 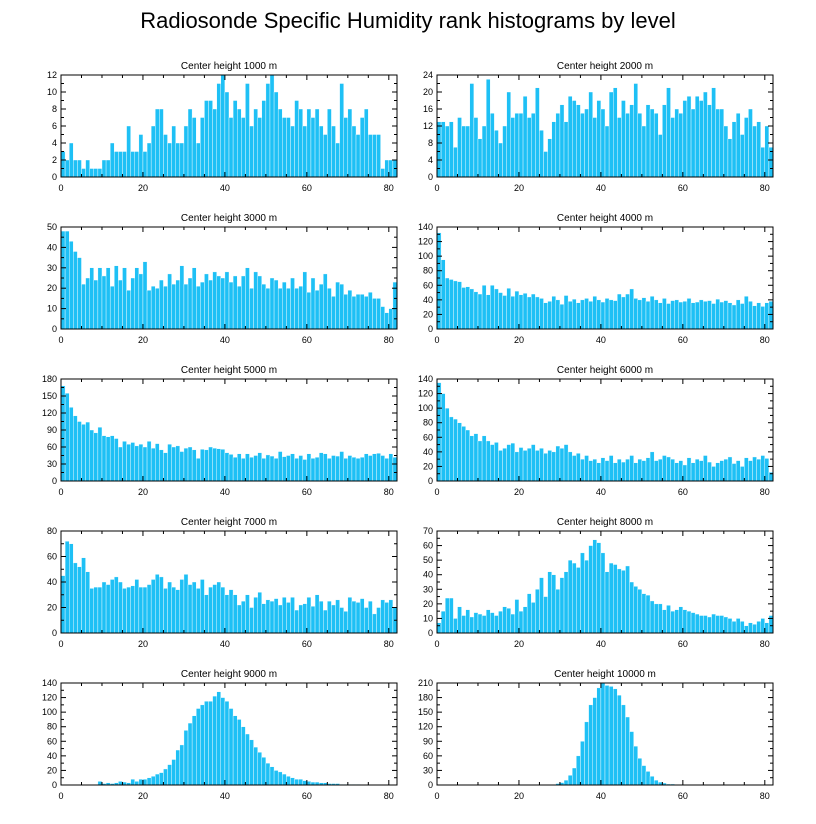 I want to click on x-tick-label: 40, so click(x=601, y=796).